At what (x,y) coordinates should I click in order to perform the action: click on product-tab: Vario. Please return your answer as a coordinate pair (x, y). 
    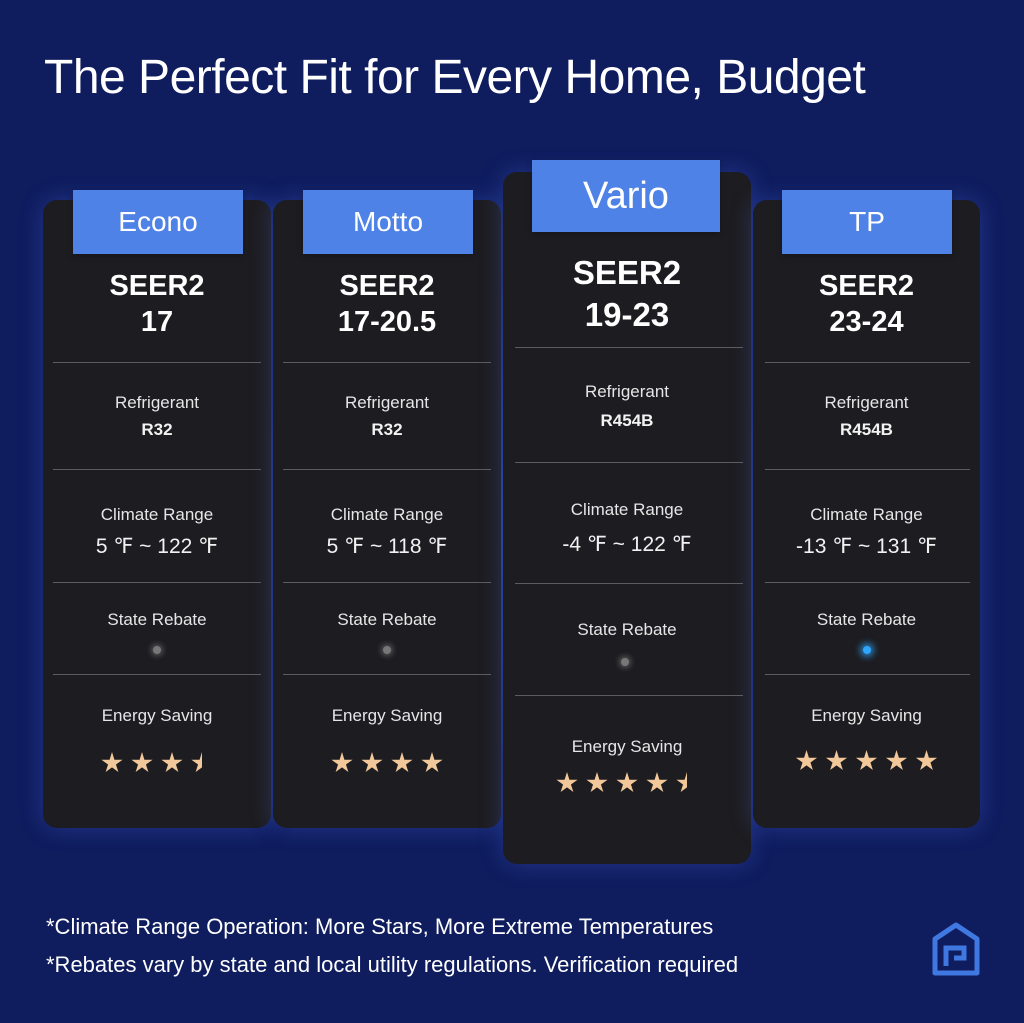
    Looking at the image, I should click on (626, 196).